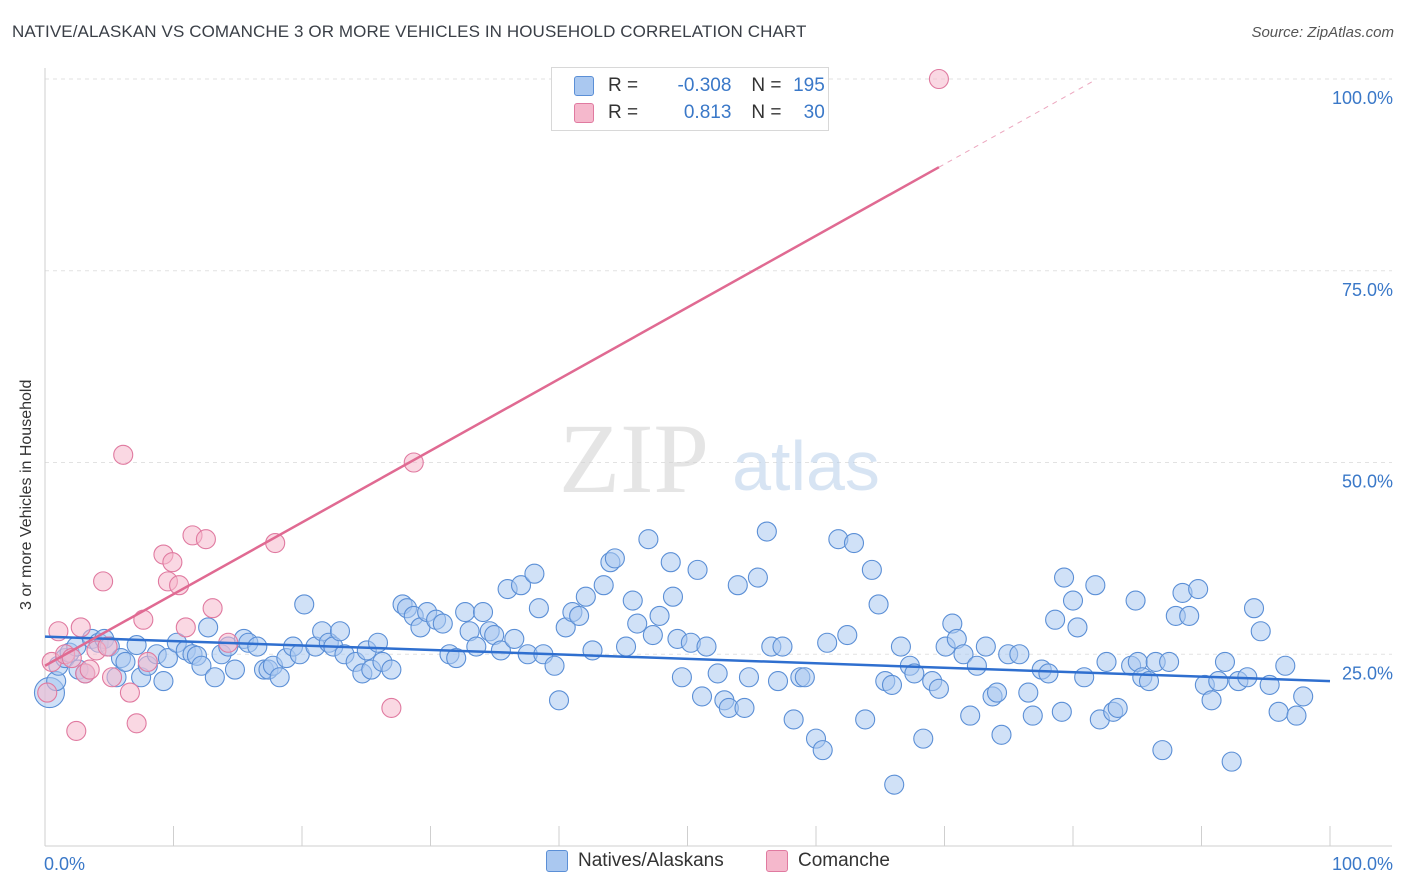  Describe the element at coordinates (1017, 123) in the screenshot. I see `comanche-trend-extension` at that location.